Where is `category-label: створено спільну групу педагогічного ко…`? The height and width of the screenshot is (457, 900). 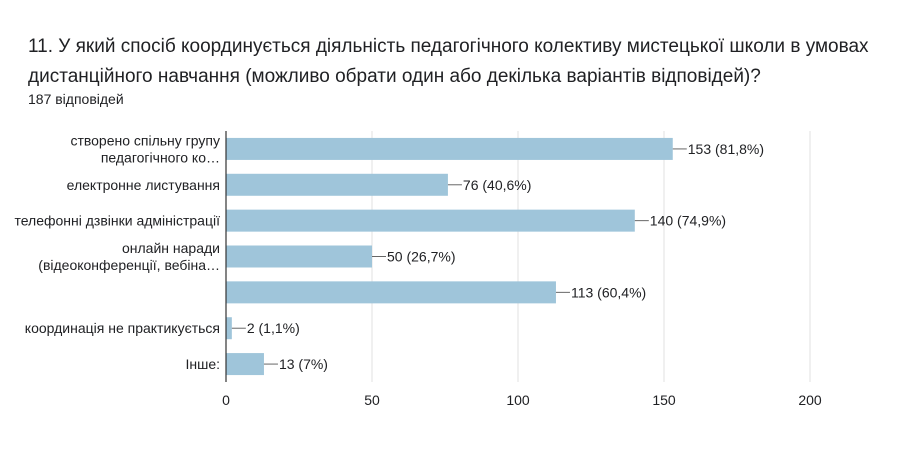
category-label: створено спільну групу педагогічного ко… is located at coordinates (145, 148).